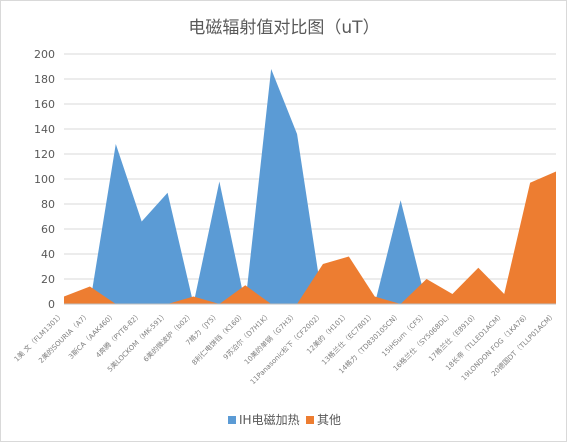 The width and height of the screenshot is (567, 445). Describe the element at coordinates (48, 254) in the screenshot. I see `y-tick-label: 40` at that location.